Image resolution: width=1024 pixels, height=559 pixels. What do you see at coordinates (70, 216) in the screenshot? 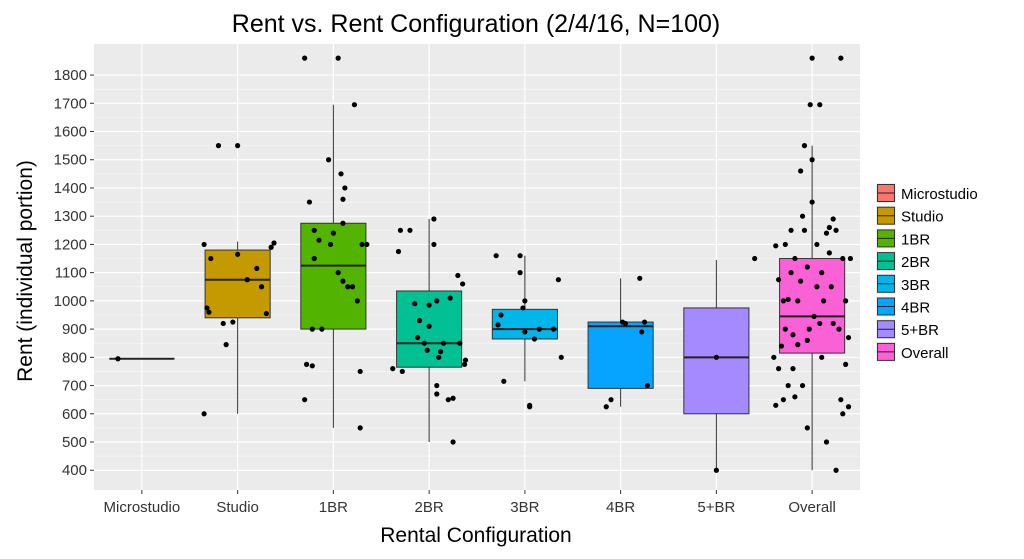
I see `y-tick-label: 1300` at bounding box center [70, 216].